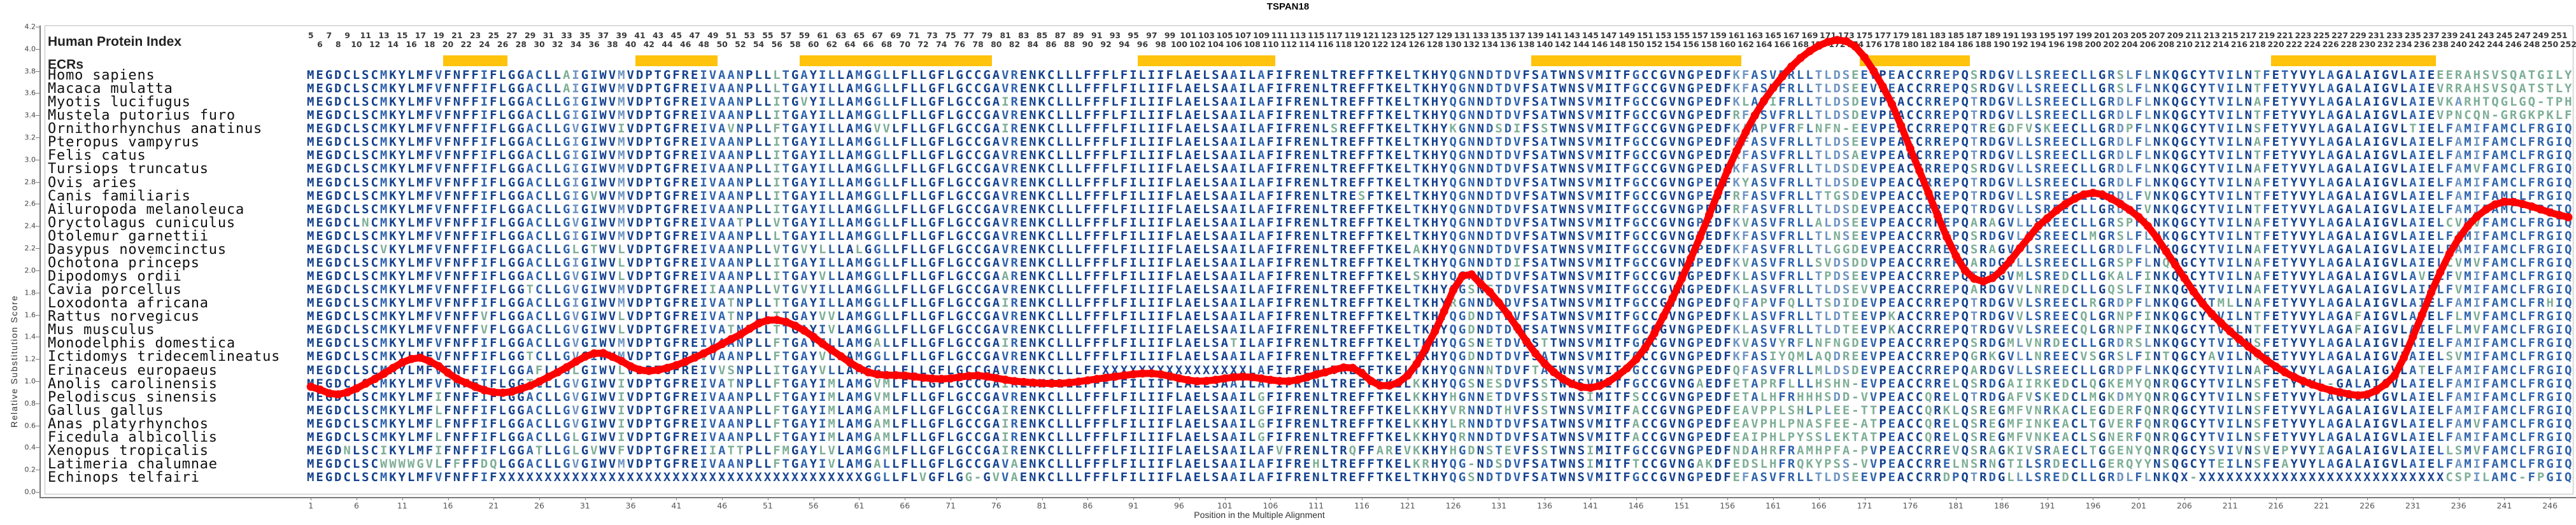  What do you see at coordinates (714, 330) in the screenshot?
I see `seq-segment: IVA` at bounding box center [714, 330].